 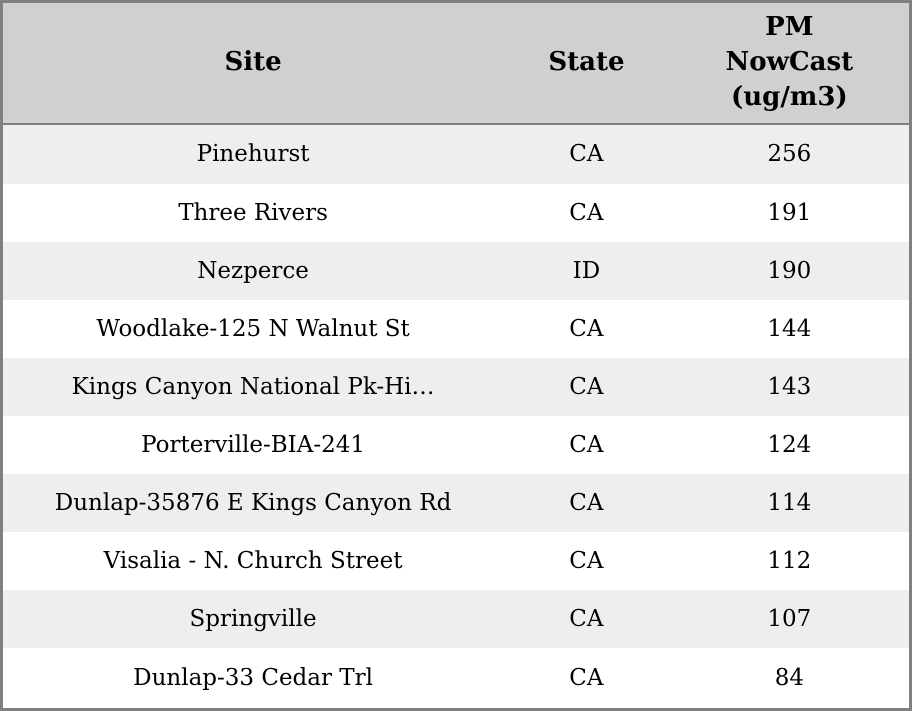 What do you see at coordinates (789, 386) in the screenshot?
I see `pm-nowcast-cell: 143` at bounding box center [789, 386].